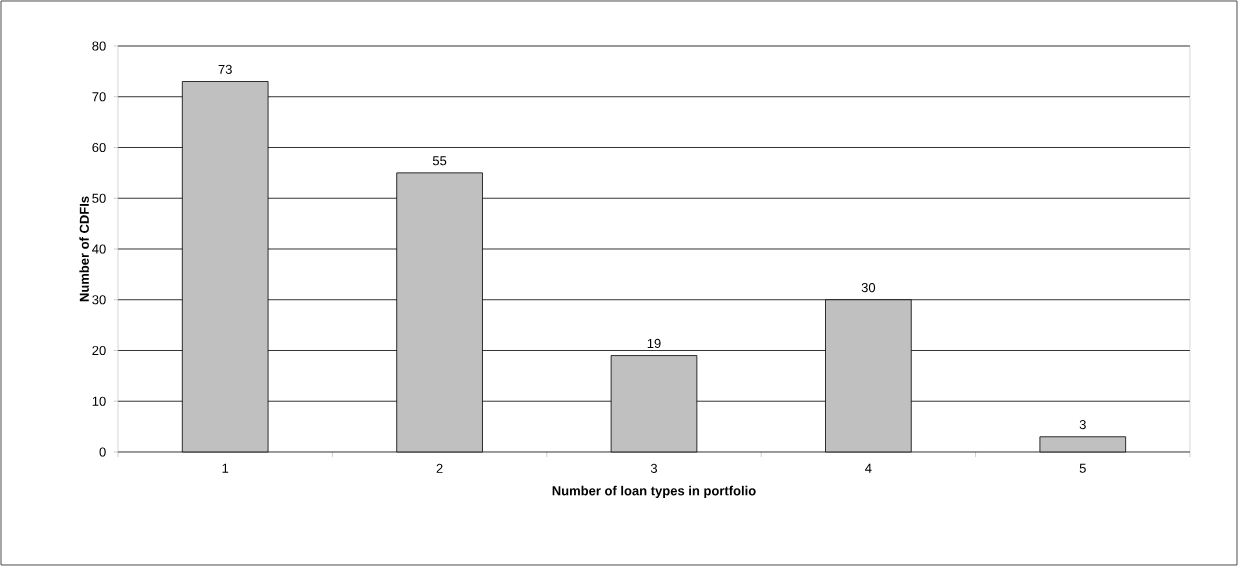 This screenshot has width=1238, height=566. What do you see at coordinates (84, 249) in the screenshot?
I see `y-axis-title: Number of CDFIs` at bounding box center [84, 249].